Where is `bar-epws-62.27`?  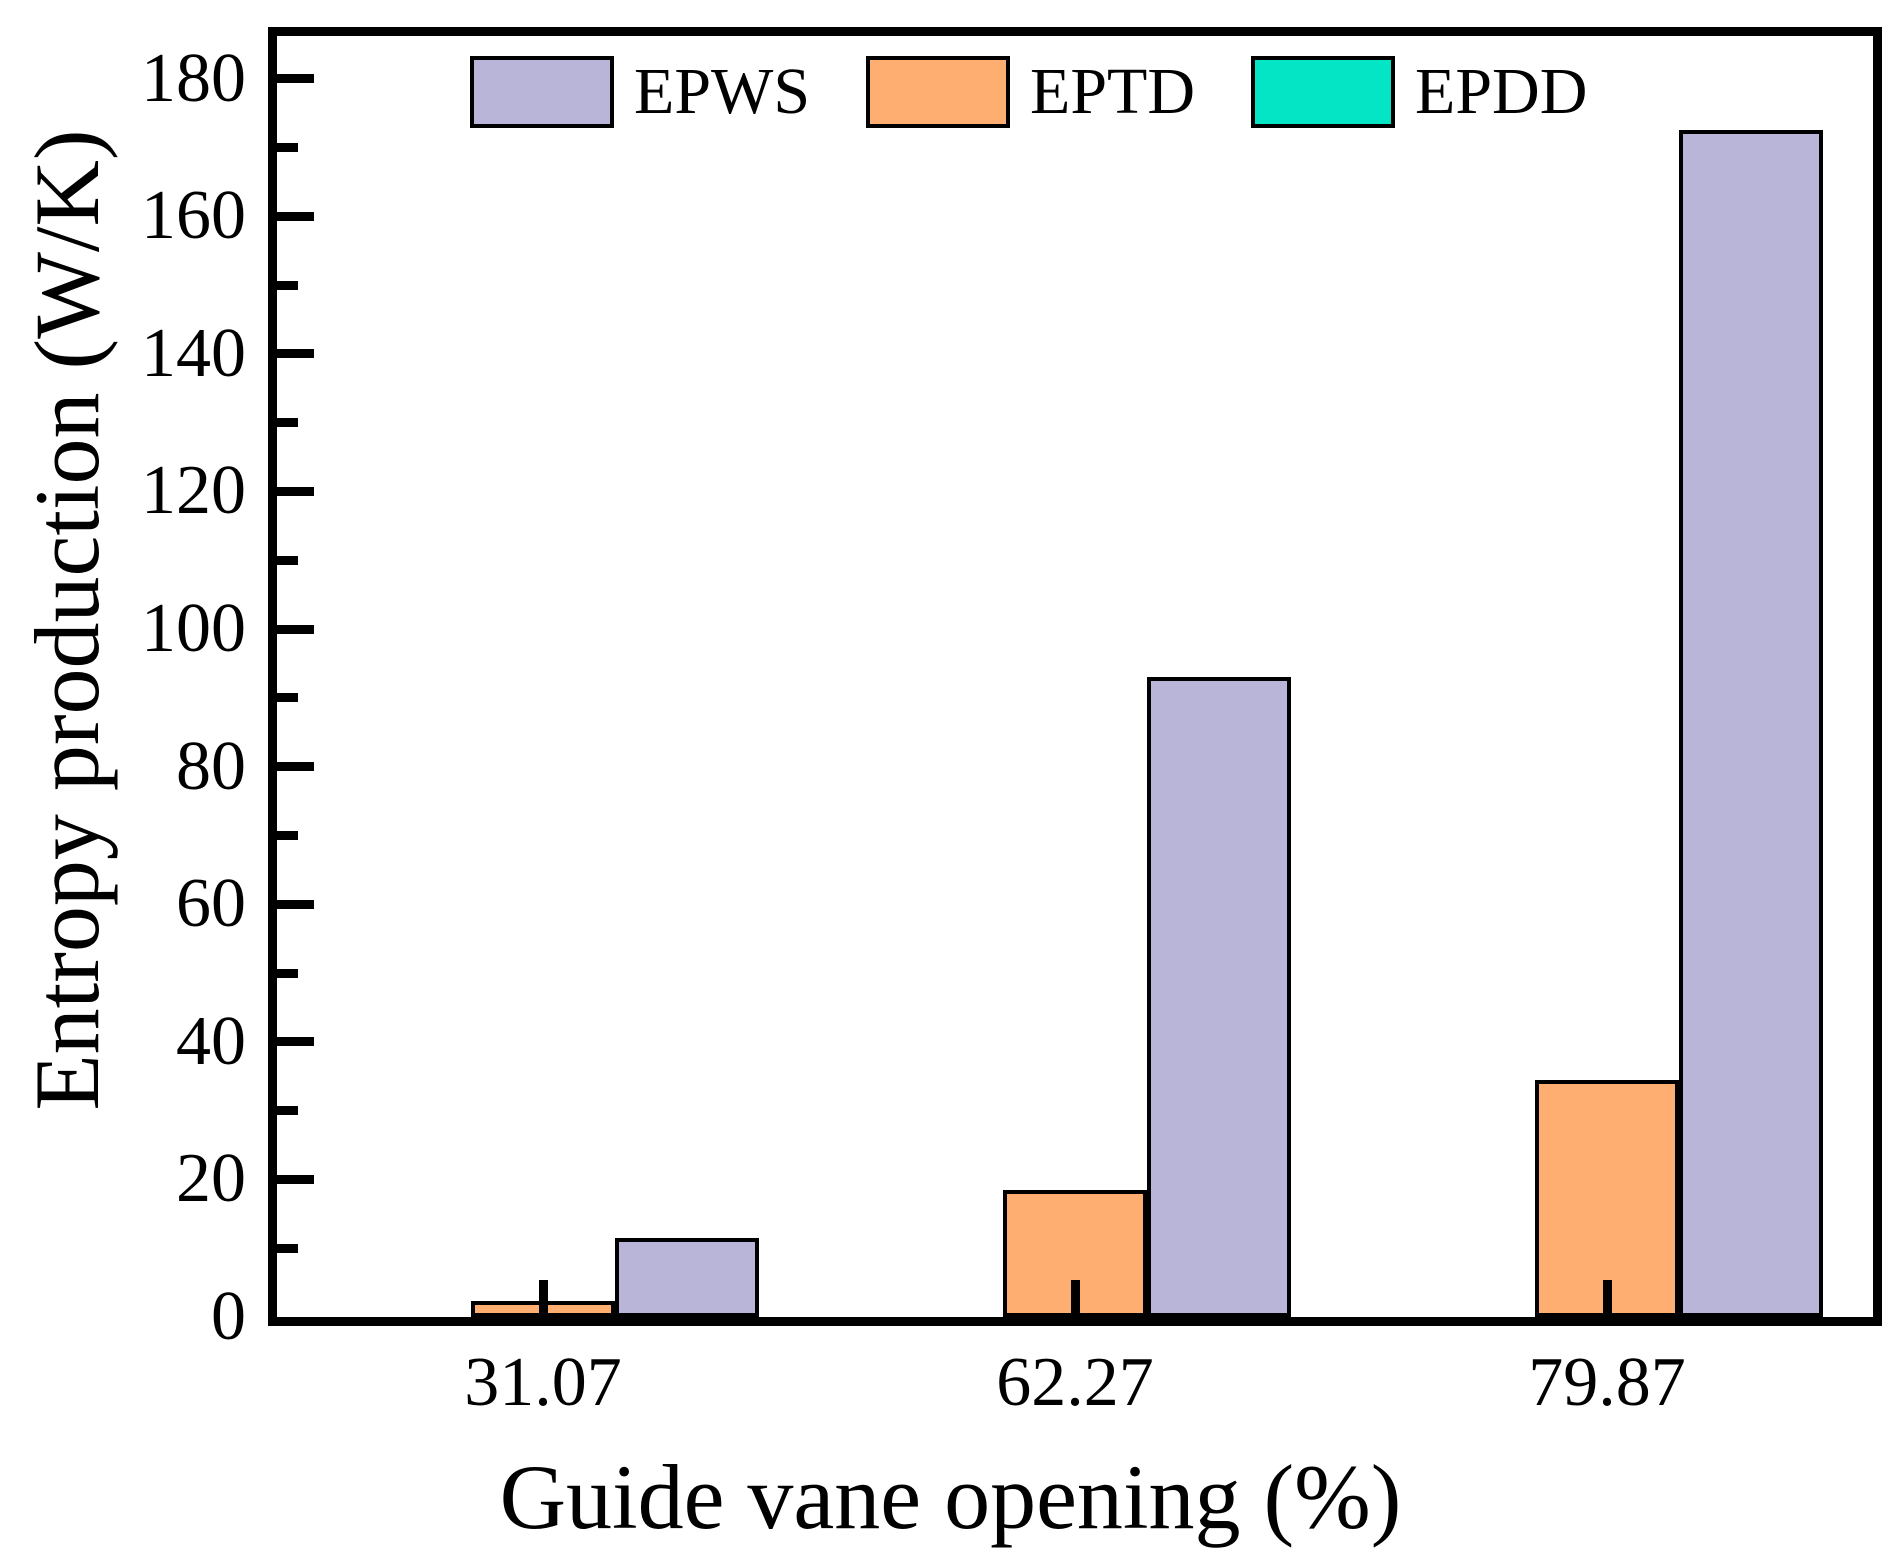
bar-epws-62.27 is located at coordinates (1219, 997).